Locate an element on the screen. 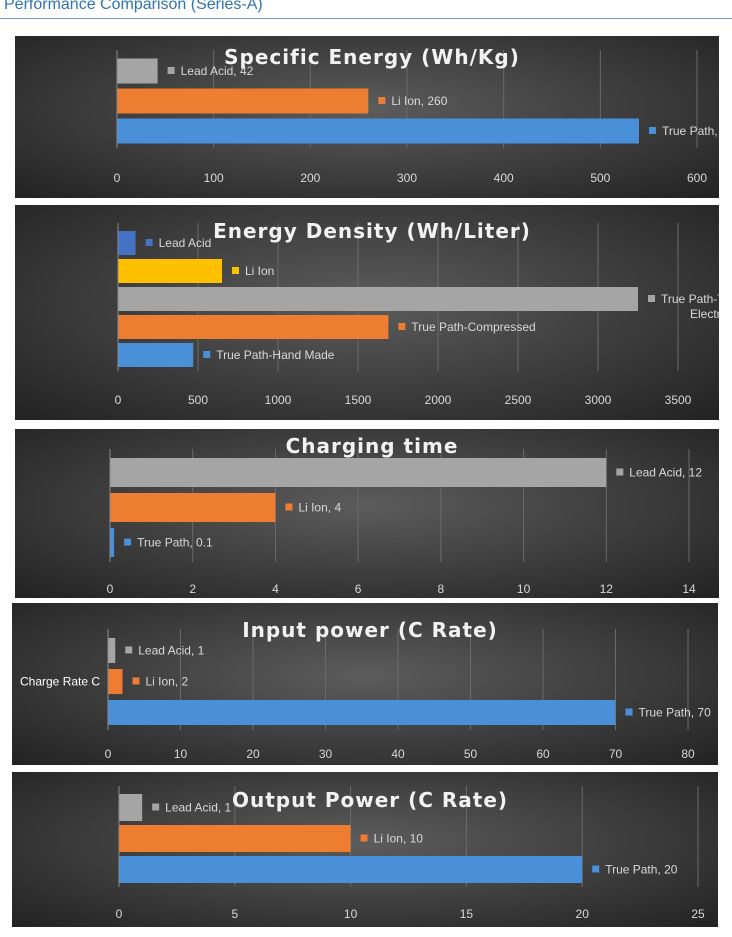 The image size is (732, 937). x-tick-label: 40 is located at coordinates (398, 754).